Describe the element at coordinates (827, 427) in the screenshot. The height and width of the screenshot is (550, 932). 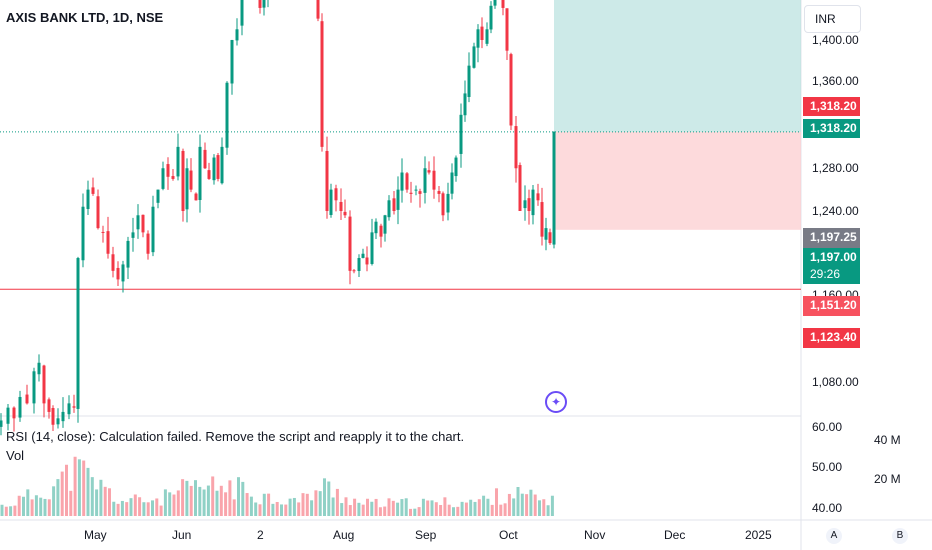
I see `rsi-tick-60: 60.00` at that location.